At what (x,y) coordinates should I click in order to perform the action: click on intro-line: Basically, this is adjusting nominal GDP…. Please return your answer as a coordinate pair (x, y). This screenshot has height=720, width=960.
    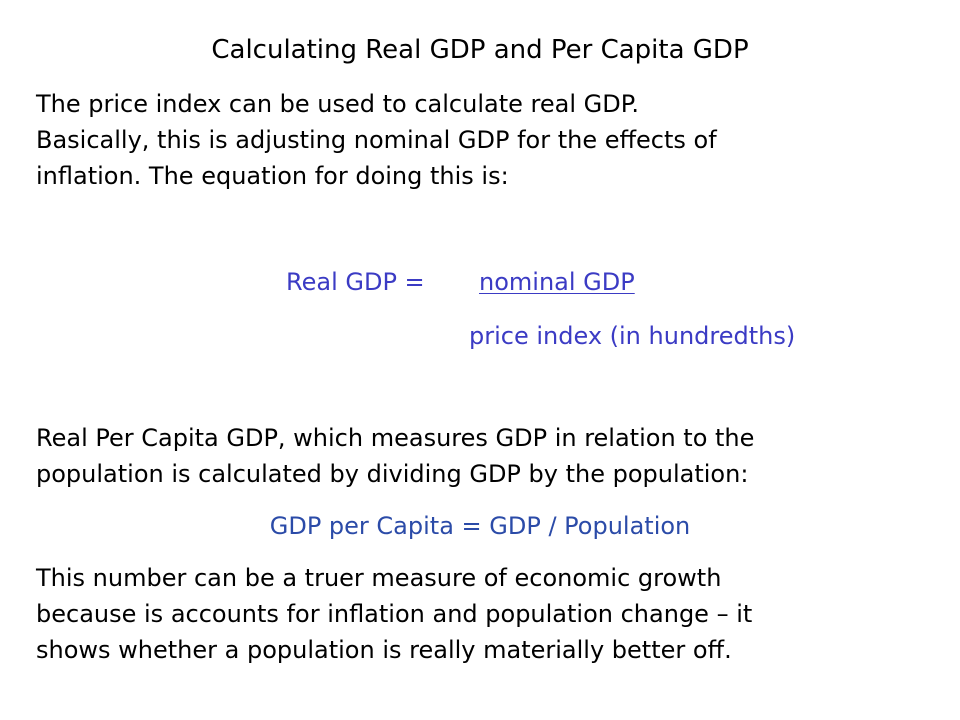
    Looking at the image, I should click on (376, 140).